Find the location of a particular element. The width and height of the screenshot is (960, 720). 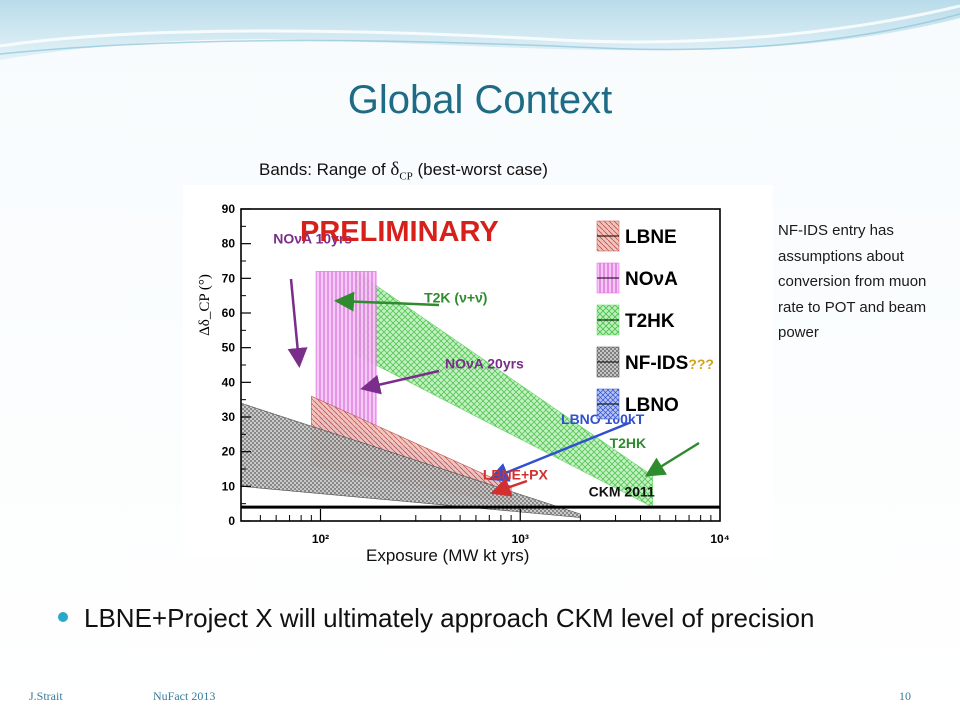

y-tick-label: 10 is located at coordinates (229, 486).